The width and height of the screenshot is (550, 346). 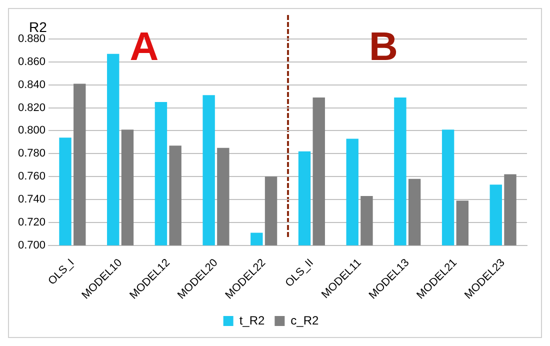 I want to click on y-tick-label: 0.700, so click(x=32, y=245).